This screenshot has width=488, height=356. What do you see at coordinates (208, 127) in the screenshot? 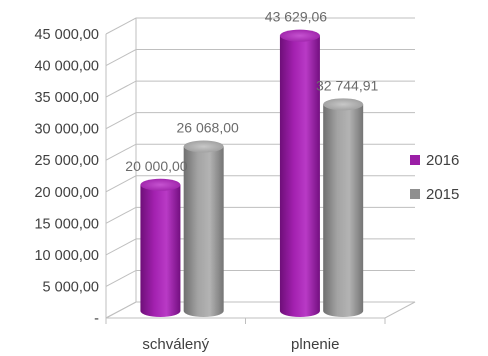
I see `data-label: 26 068,00` at bounding box center [208, 127].